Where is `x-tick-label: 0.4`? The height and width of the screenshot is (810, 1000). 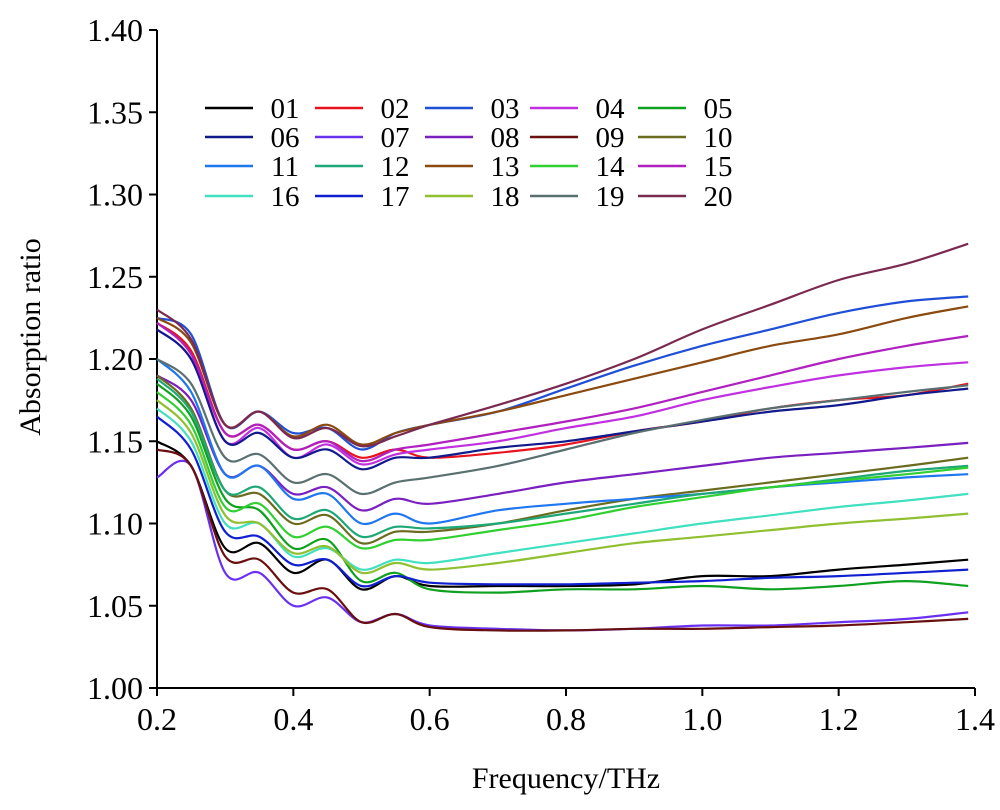
x-tick-label: 0.4 is located at coordinates (293, 719).